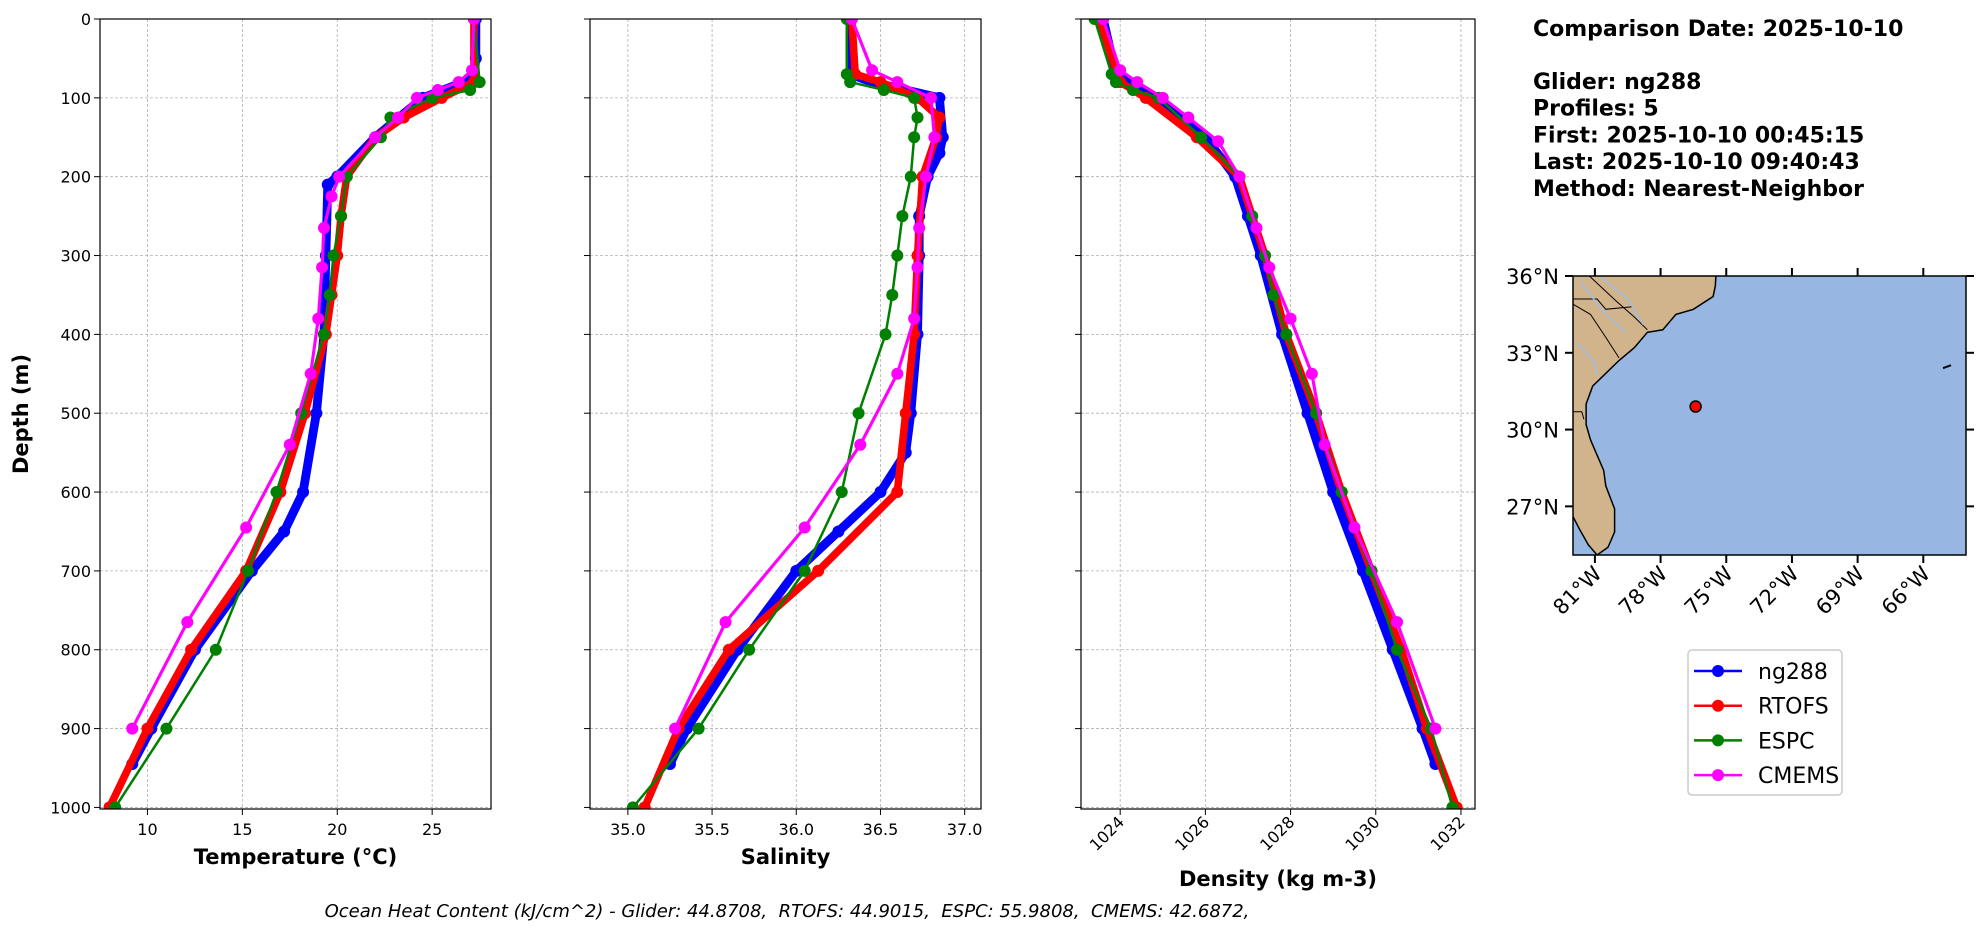 The height and width of the screenshot is (934, 1978). Describe the element at coordinates (75, 177) in the screenshot. I see `y-tick-label: 200` at that location.